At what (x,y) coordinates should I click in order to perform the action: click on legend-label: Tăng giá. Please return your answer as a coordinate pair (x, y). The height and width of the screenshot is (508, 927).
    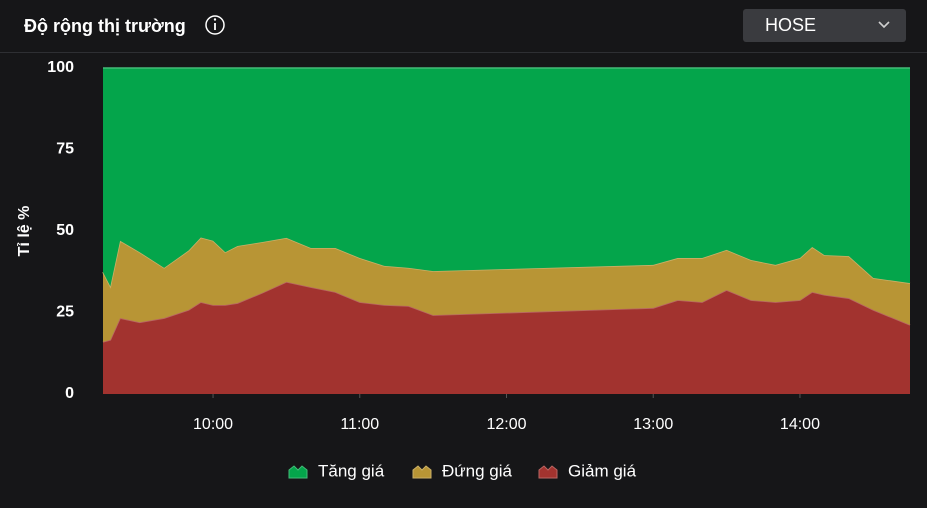
    Looking at the image, I should click on (351, 470).